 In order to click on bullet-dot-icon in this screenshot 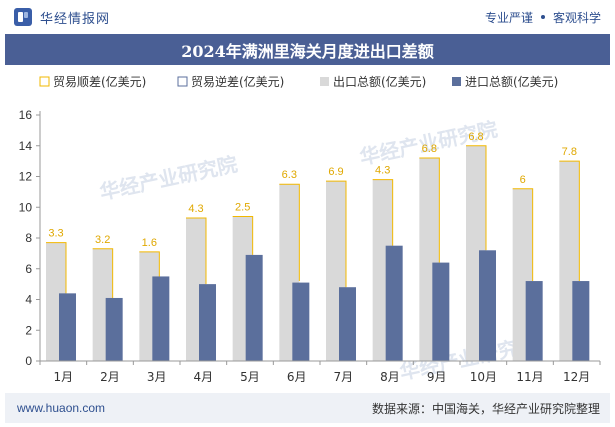, I will do `click(542, 17)`.